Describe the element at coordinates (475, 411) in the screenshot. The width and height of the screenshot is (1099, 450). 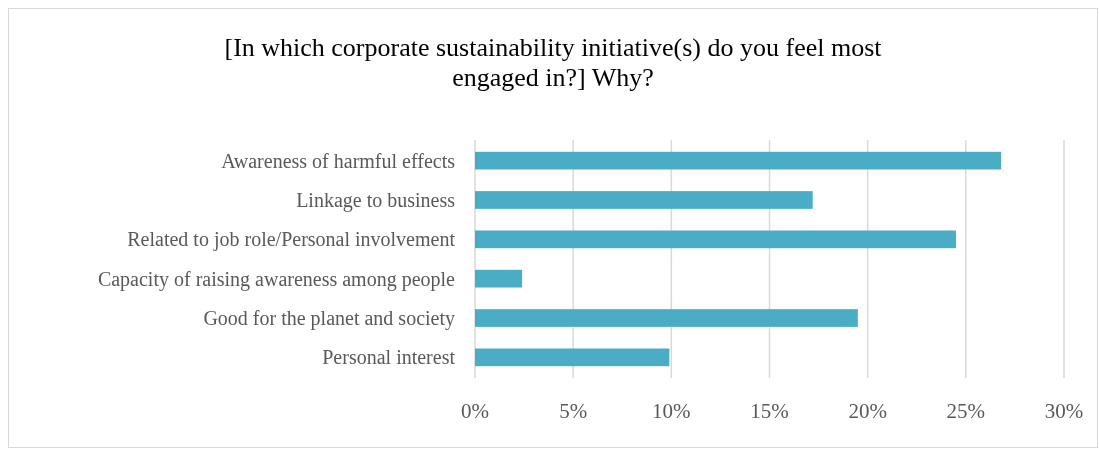
I see `x-tick-label: 0%` at that location.